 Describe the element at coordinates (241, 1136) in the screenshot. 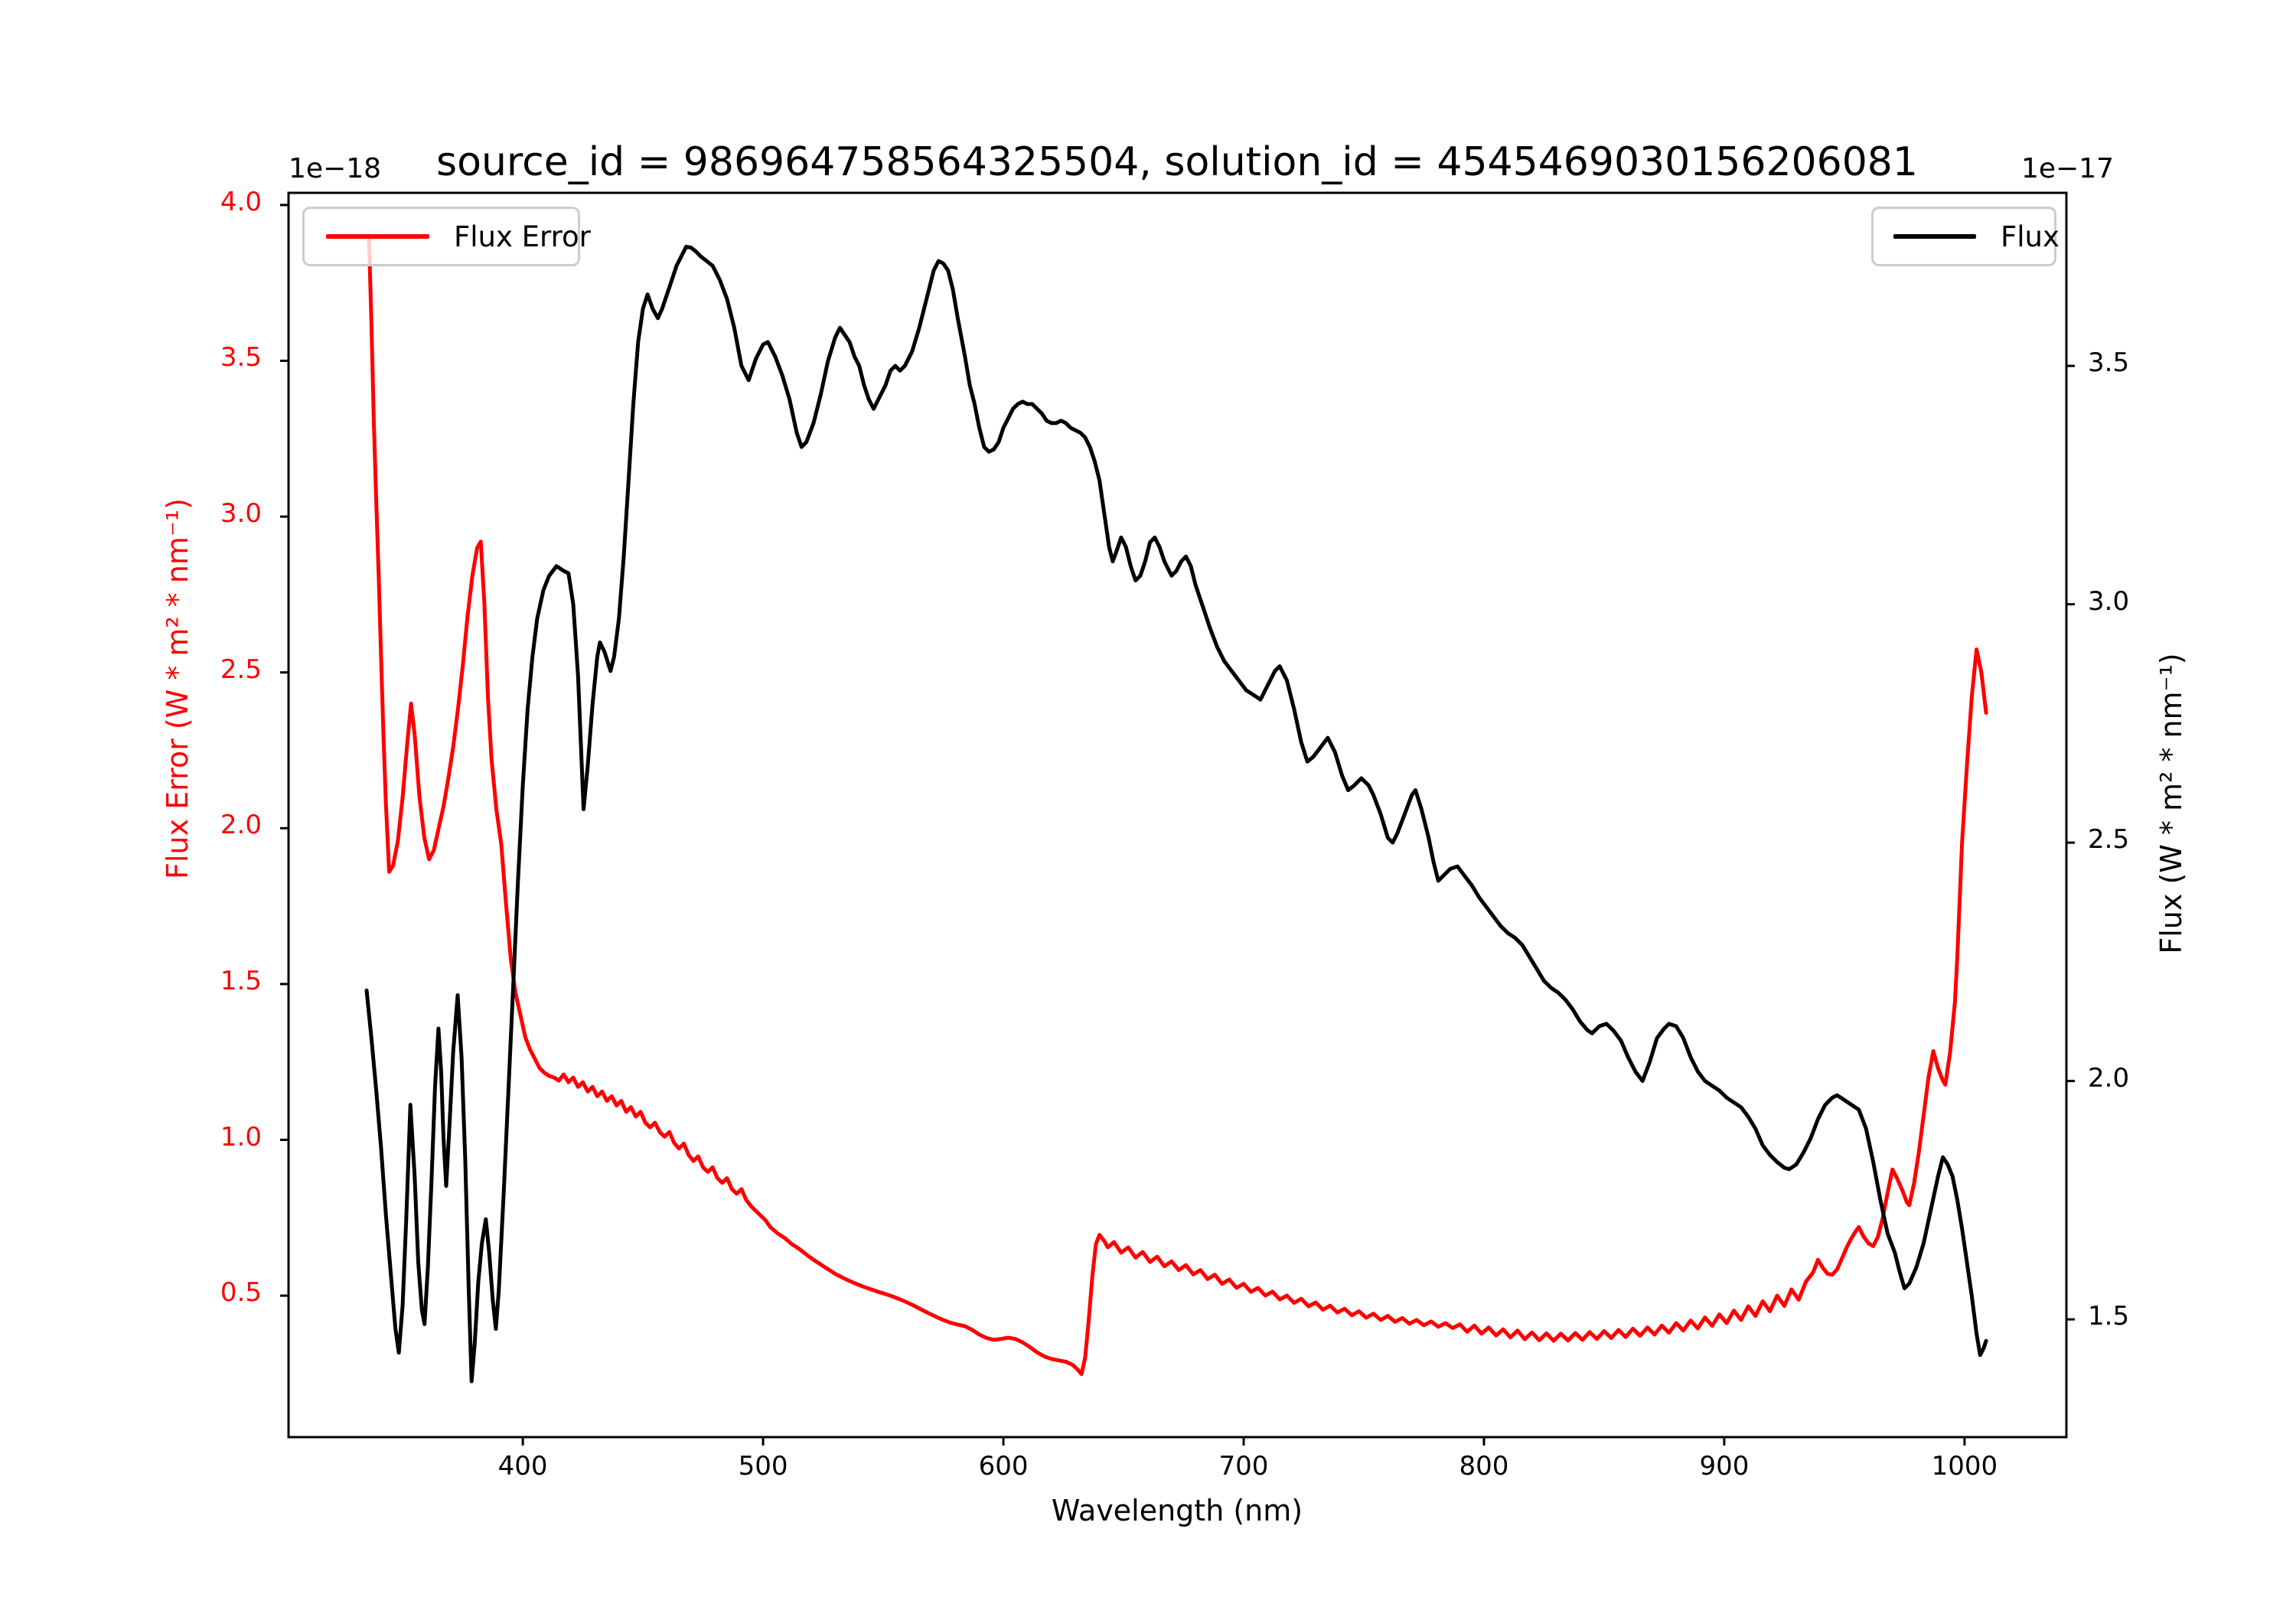

I see `left-y-tick-label: 1.0` at that location.